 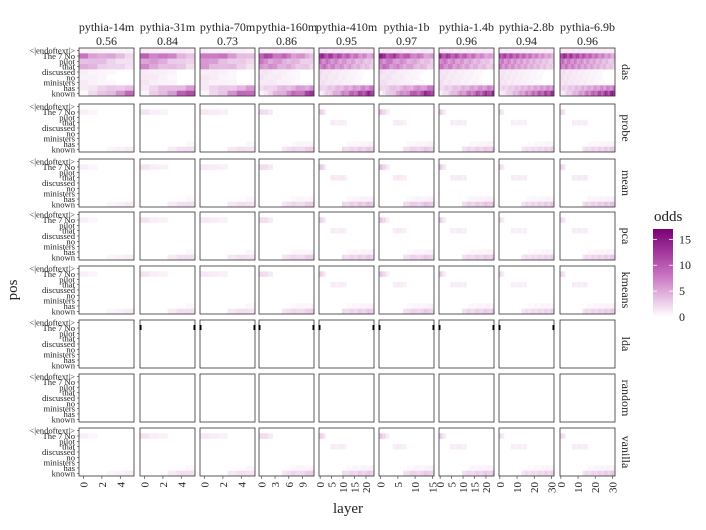 I want to click on position-tick-label: pilot, so click(x=67, y=441).